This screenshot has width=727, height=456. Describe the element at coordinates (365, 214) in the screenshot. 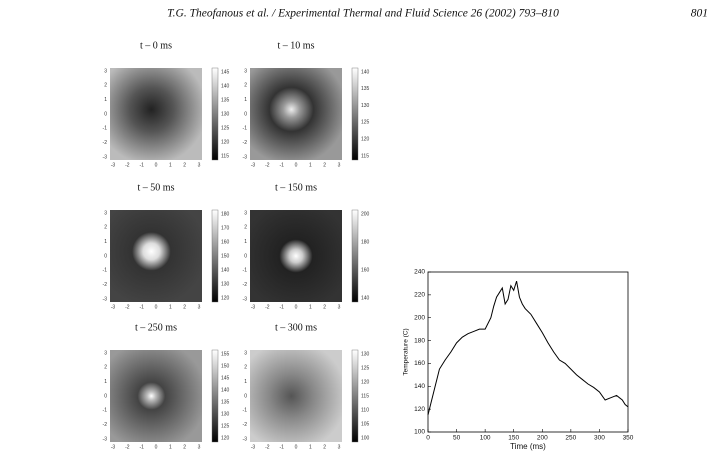

I see `colorbar-tick-label: 200` at that location.